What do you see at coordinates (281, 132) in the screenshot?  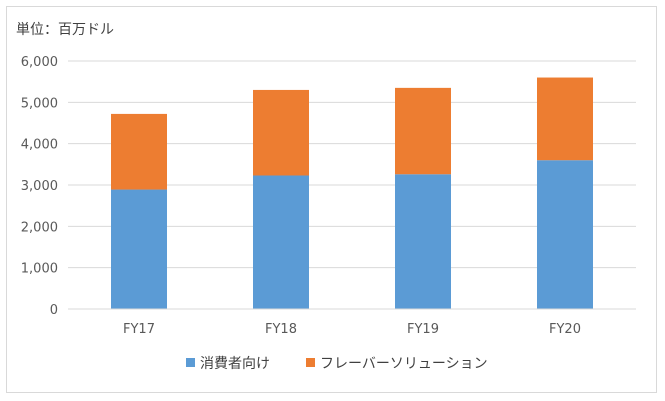 I see `bar-flavor-solutions-fy18` at bounding box center [281, 132].